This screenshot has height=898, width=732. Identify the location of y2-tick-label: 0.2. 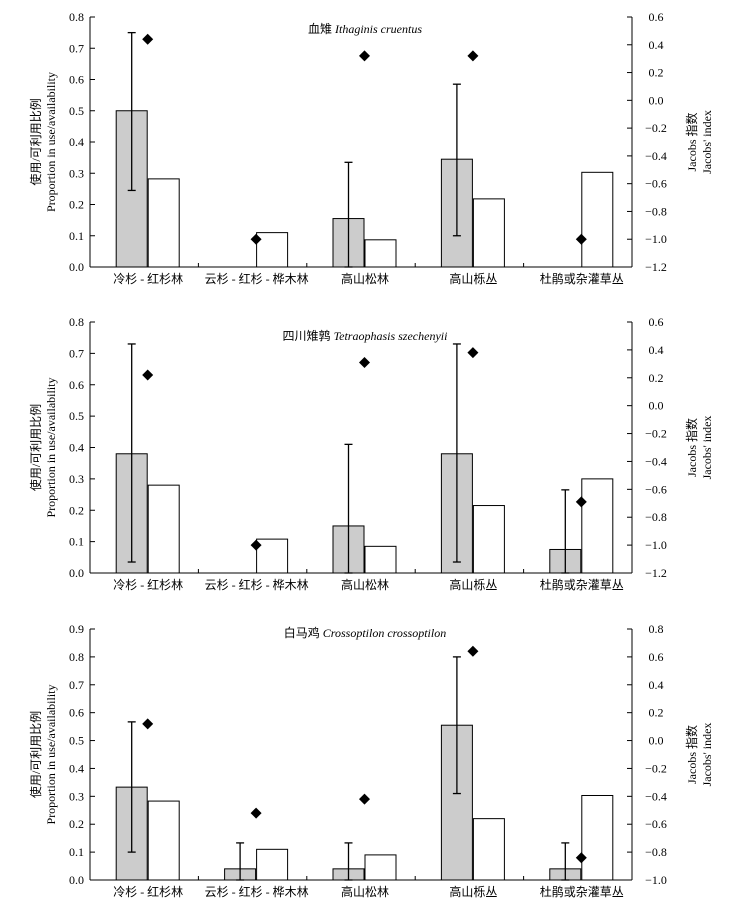
(656, 73).